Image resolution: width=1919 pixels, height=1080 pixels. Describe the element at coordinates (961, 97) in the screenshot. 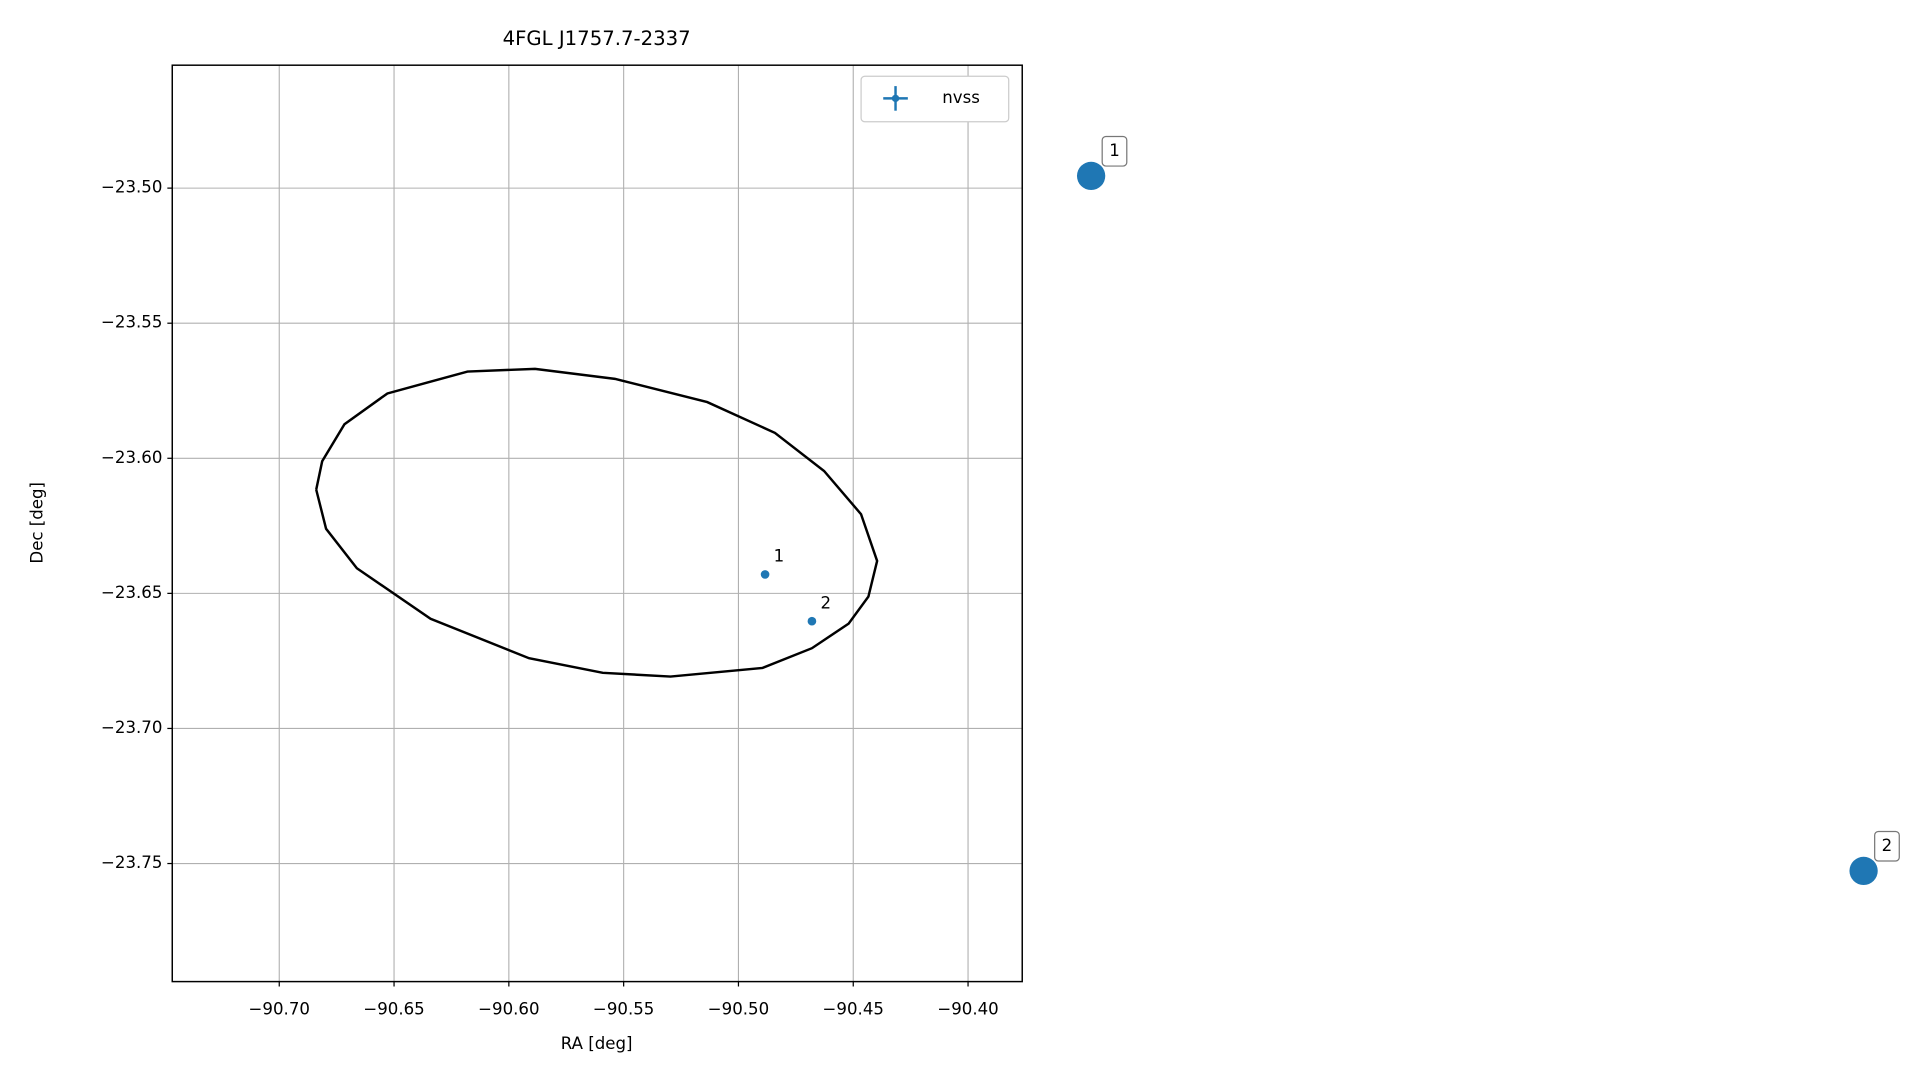

I see `legend-label: nvss` at that location.